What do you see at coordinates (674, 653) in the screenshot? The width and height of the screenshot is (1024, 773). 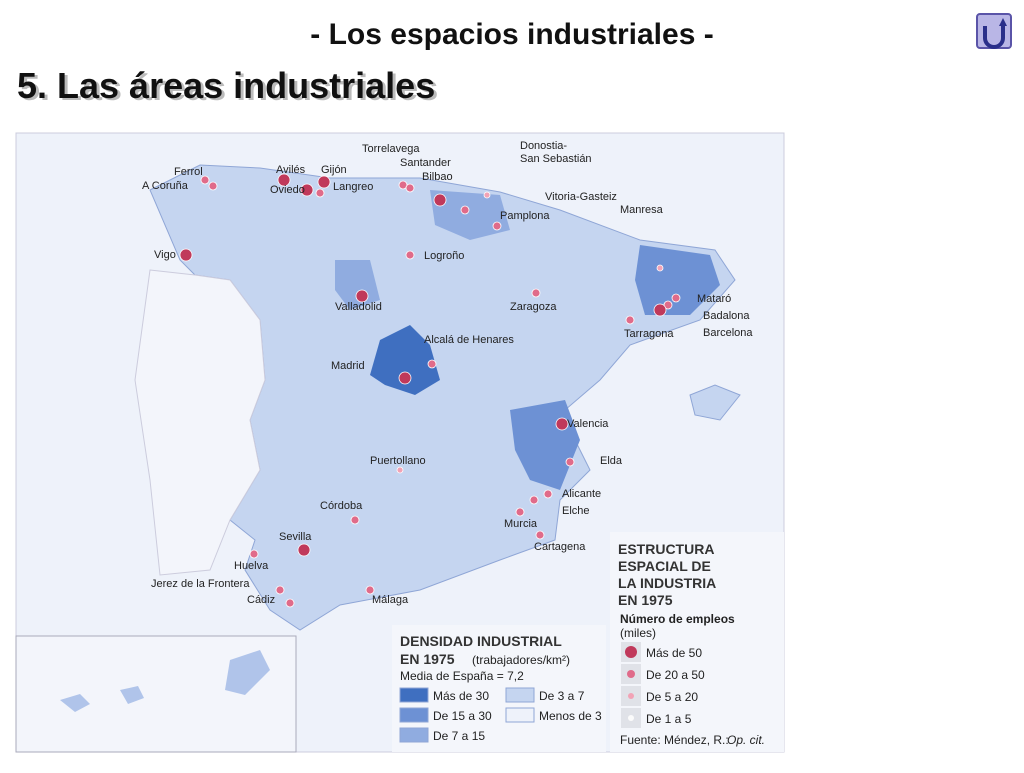 I see `legend-label: Más de 50` at bounding box center [674, 653].